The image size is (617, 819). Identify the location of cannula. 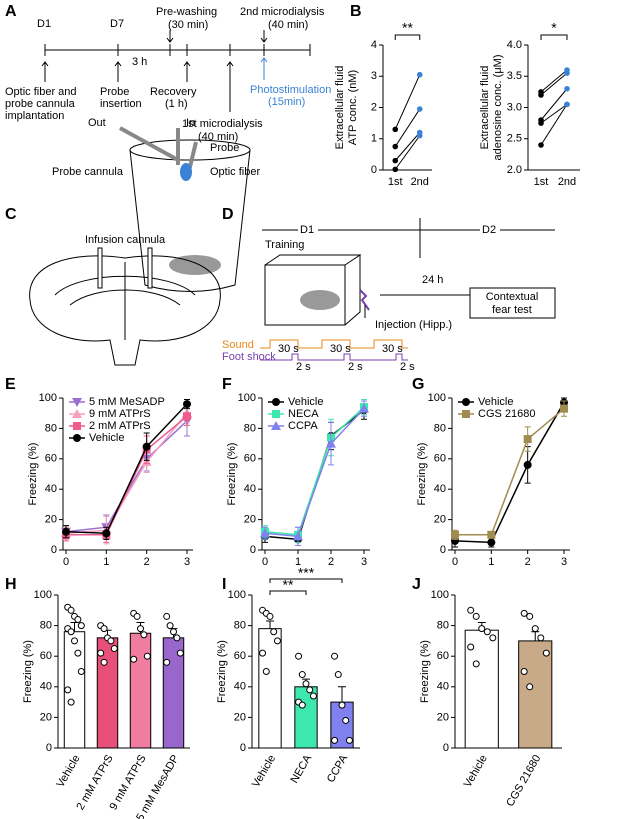
(100, 268).